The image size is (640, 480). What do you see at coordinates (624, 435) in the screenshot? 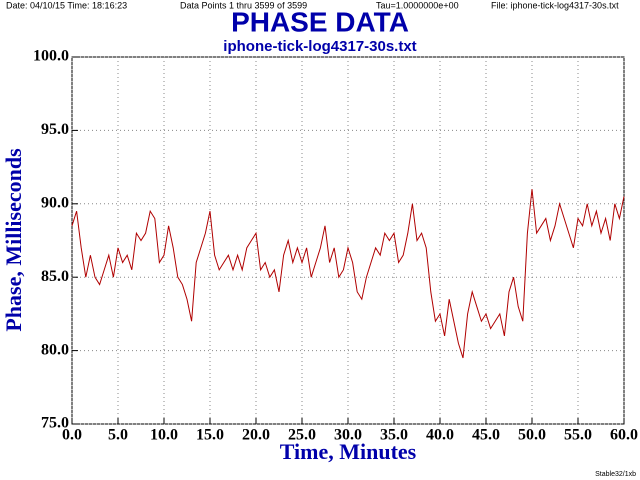
I see `x-tick-label: 60.0` at bounding box center [624, 435].